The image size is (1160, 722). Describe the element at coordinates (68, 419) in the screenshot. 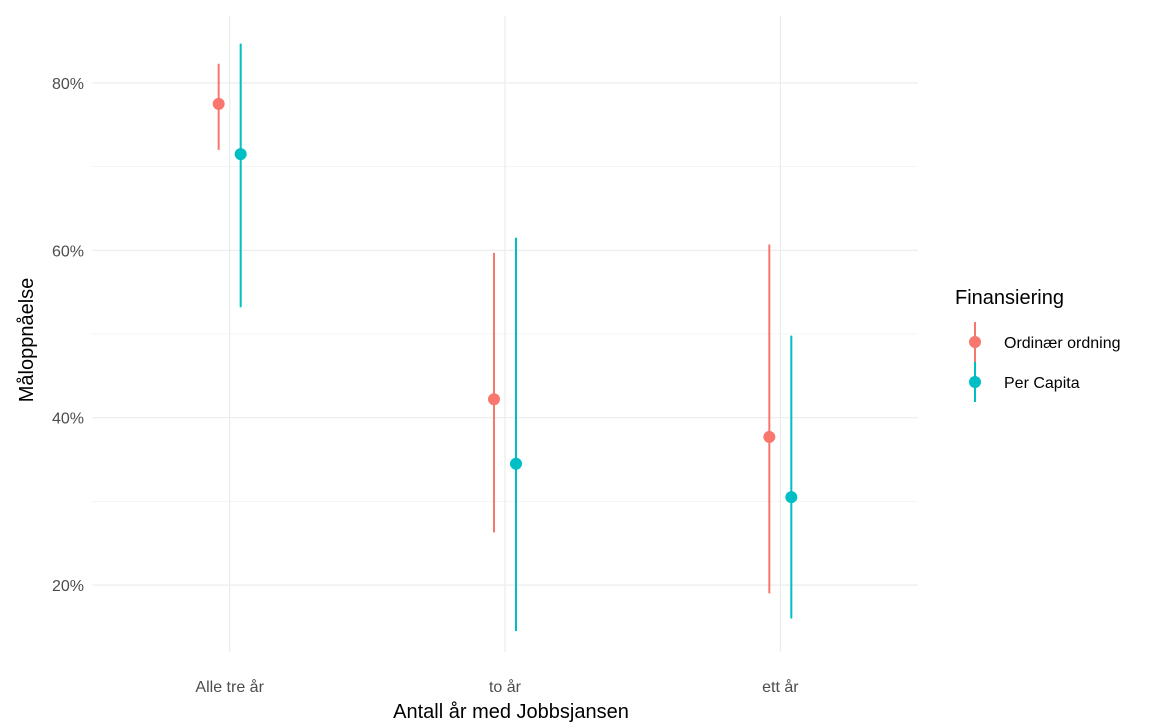

I see `y-tick-label: 40%` at that location.